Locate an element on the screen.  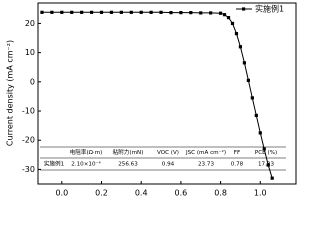
x-tick-label: 0.6 is located at coordinates (181, 193).